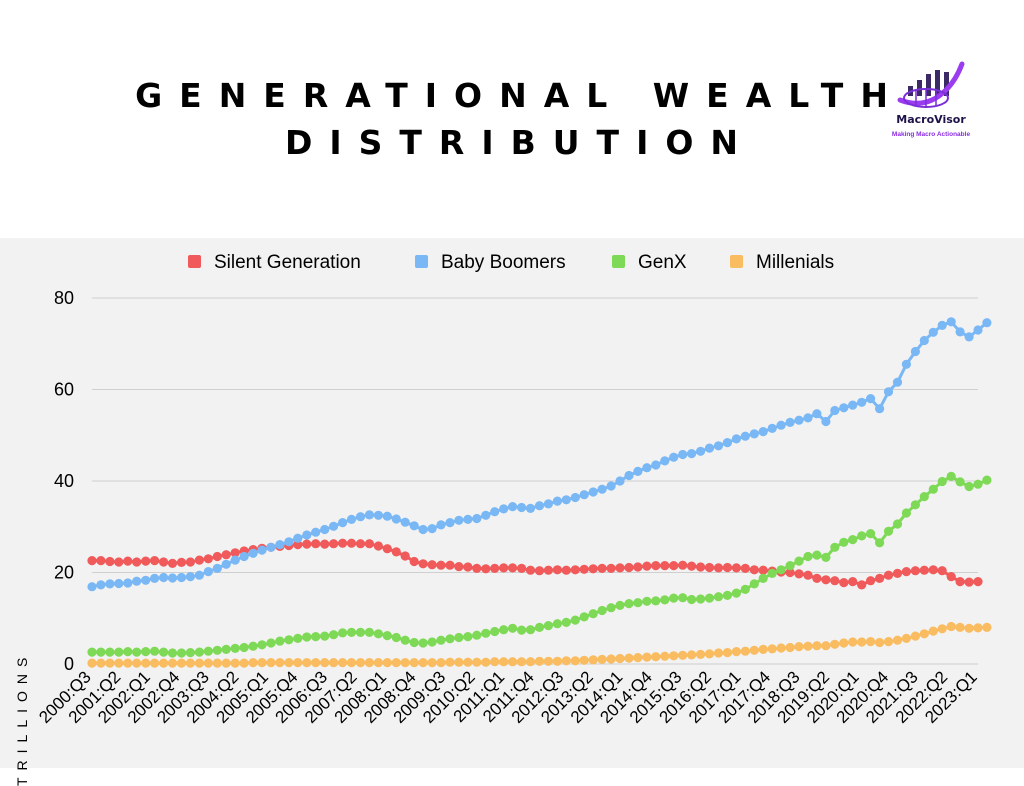 This screenshot has width=1024, height=786. What do you see at coordinates (64, 298) in the screenshot?
I see `y-tick-label: 80` at bounding box center [64, 298].